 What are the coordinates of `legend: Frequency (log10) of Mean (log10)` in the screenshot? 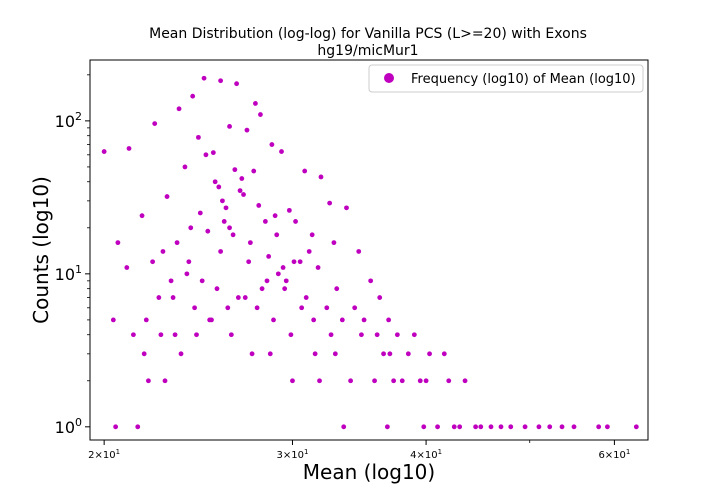 It's located at (506, 78).